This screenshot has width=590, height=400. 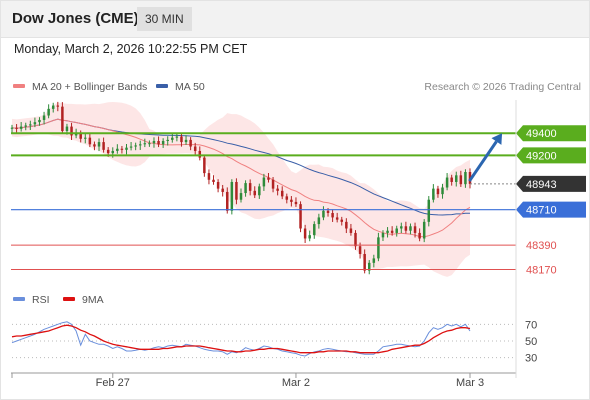 What do you see at coordinates (164, 19) in the screenshot?
I see `interval-selector: 30 MIN` at bounding box center [164, 19].